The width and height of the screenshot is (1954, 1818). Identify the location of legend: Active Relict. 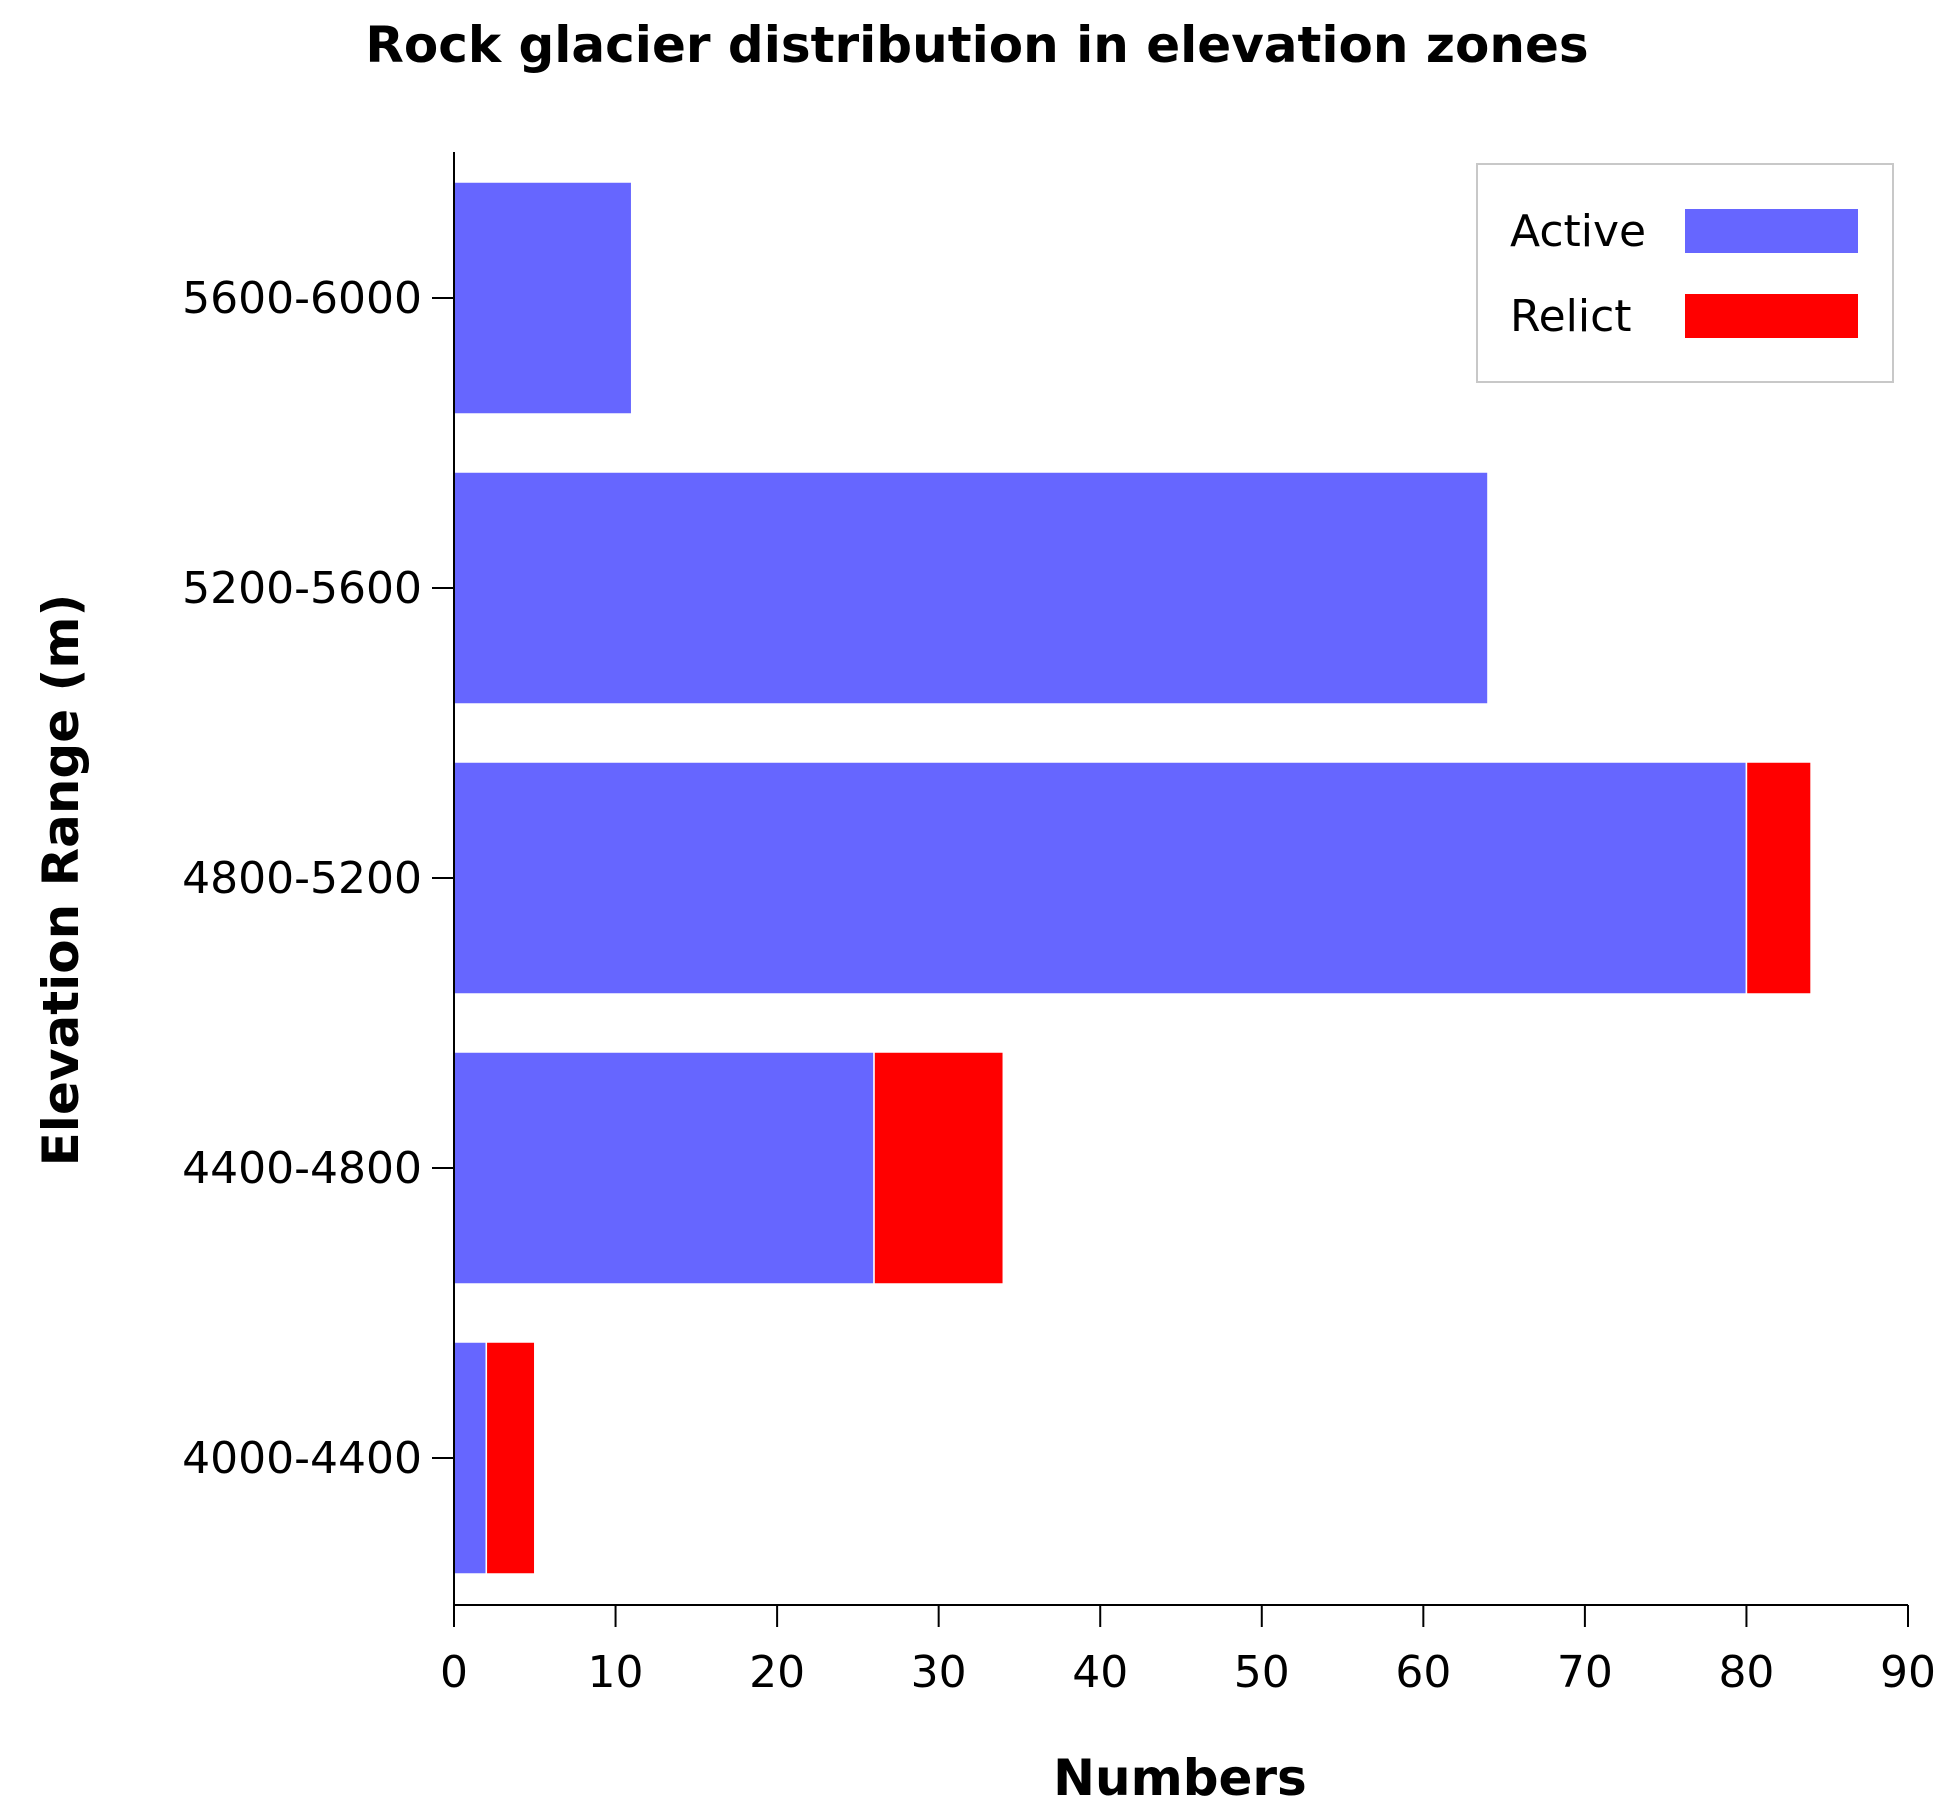
(1685, 273).